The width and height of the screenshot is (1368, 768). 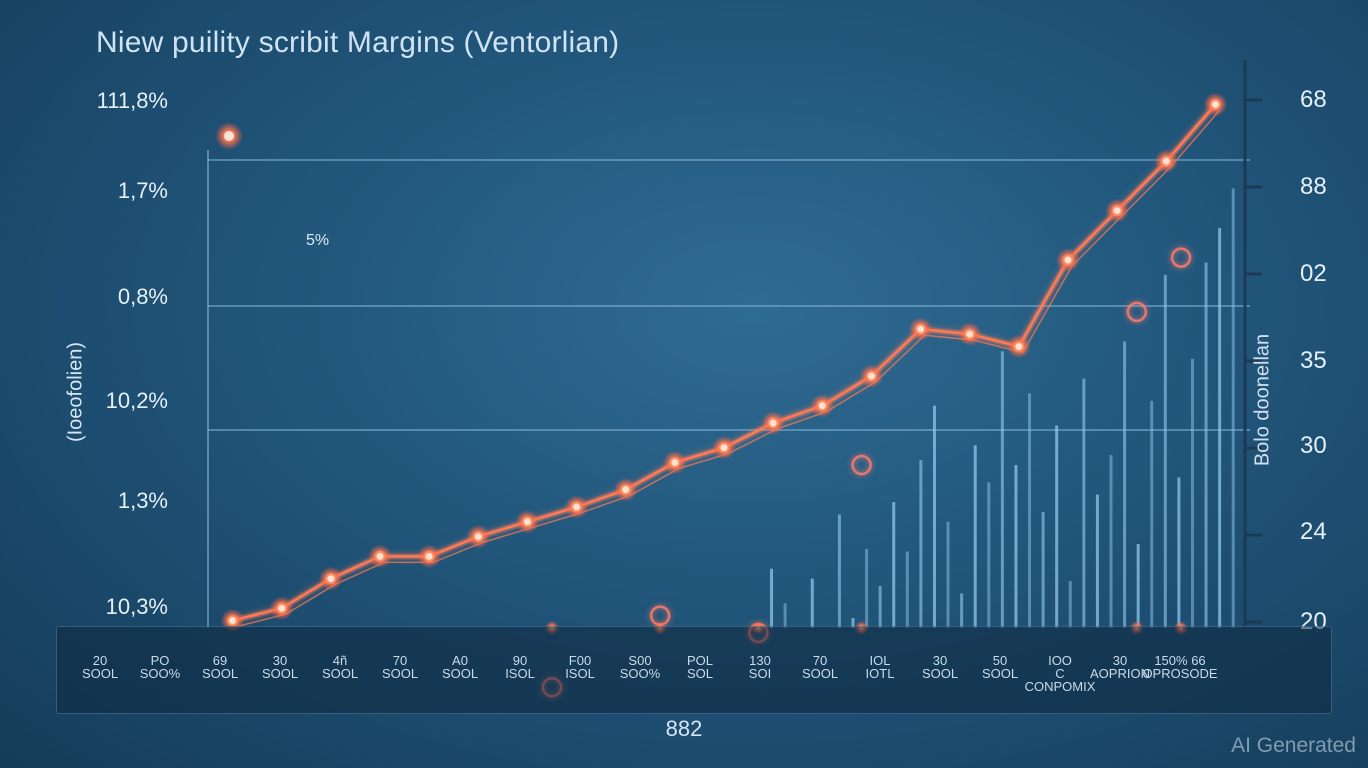 What do you see at coordinates (1313, 360) in the screenshot?
I see `y-right-tick-3: 35` at bounding box center [1313, 360].